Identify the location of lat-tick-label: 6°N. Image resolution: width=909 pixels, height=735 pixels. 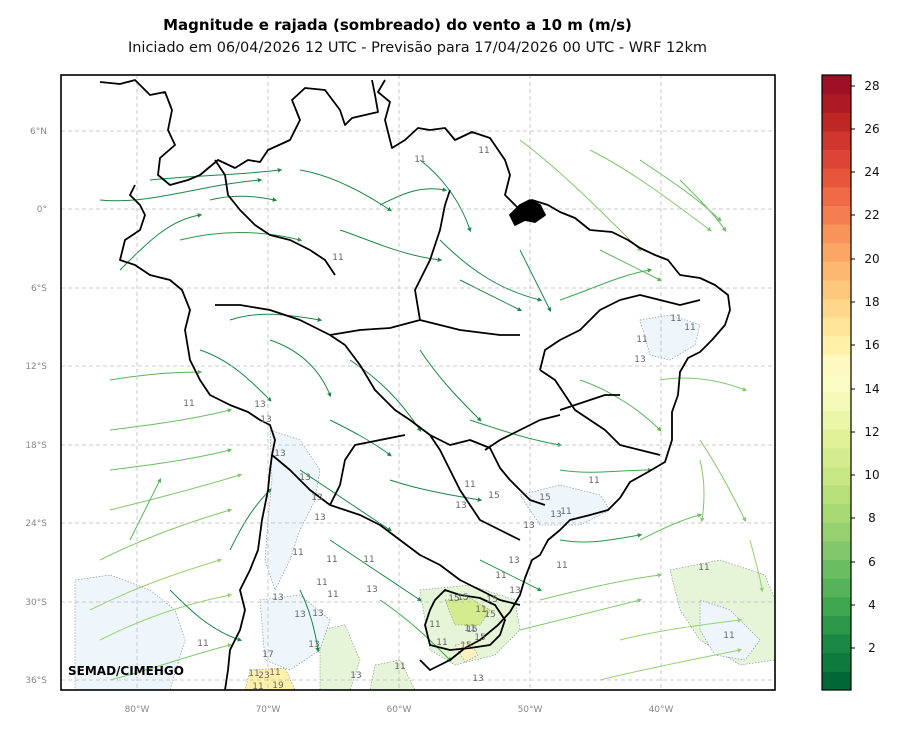
(38, 132).